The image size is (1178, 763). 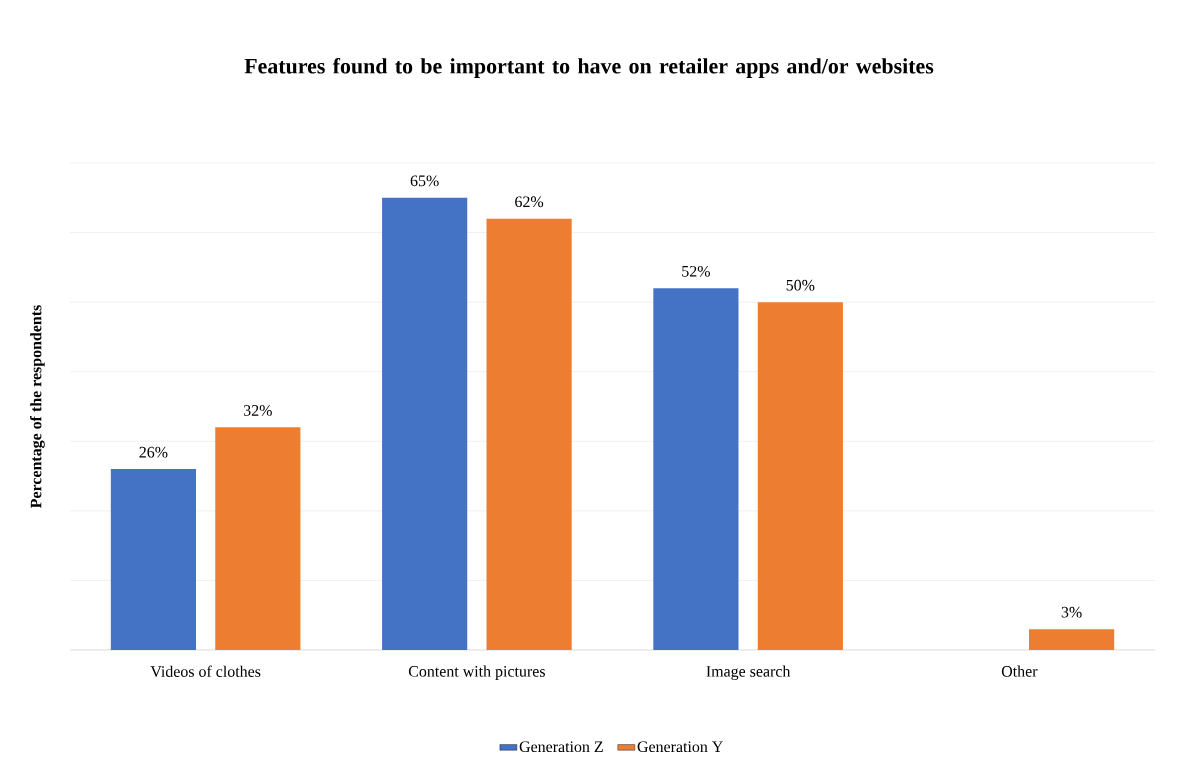 I want to click on legend-label: Generation Z, so click(x=561, y=747).